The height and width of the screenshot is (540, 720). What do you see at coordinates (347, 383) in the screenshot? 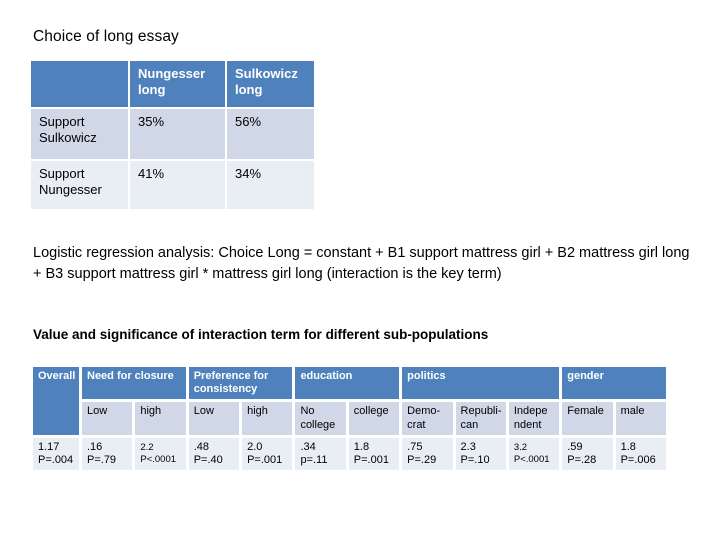
I see `header-cell-education: education` at bounding box center [347, 383].